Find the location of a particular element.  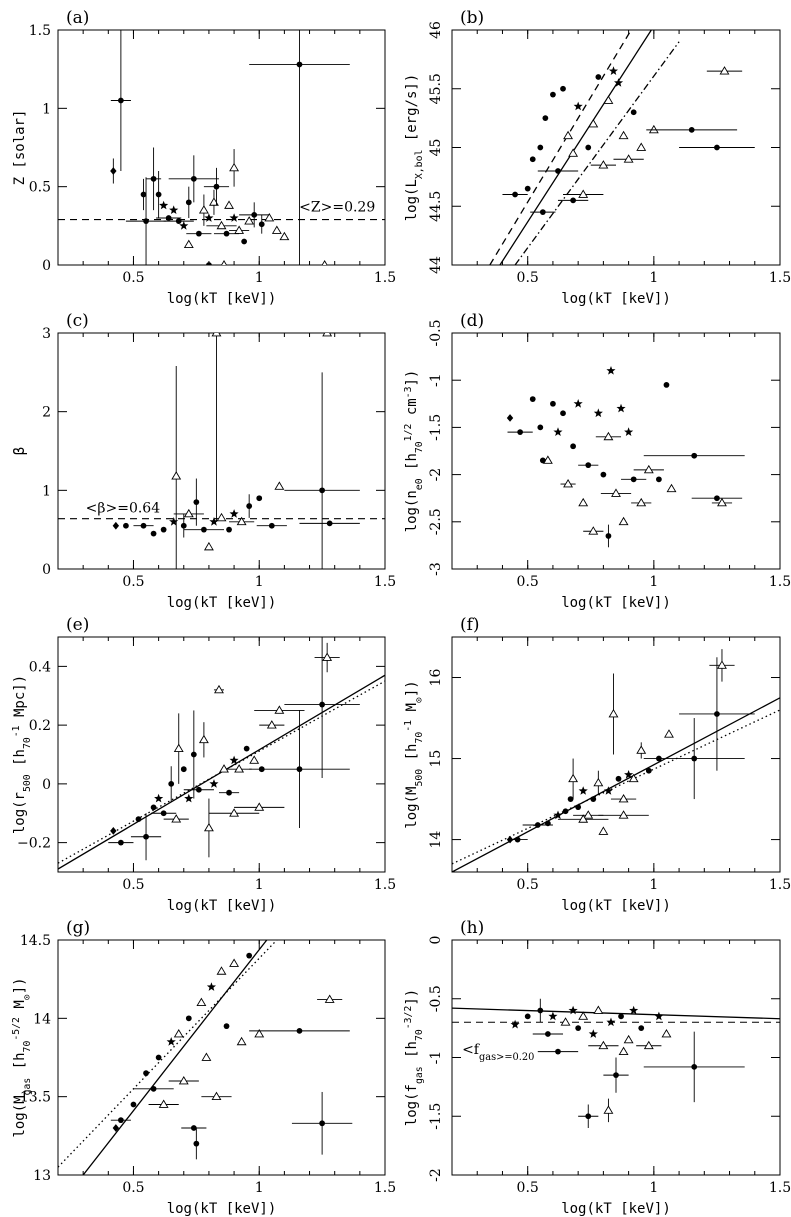

y-tick-label: 44 is located at coordinates (436, 265).